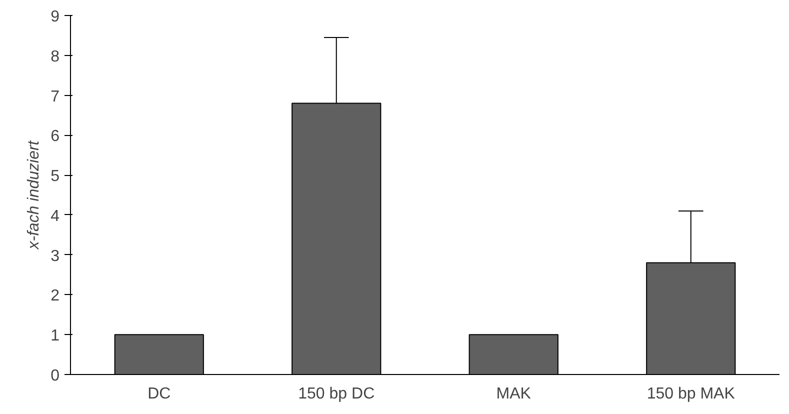  What do you see at coordinates (336, 394) in the screenshot?
I see `x-tick-label: 150 bp DC` at bounding box center [336, 394].